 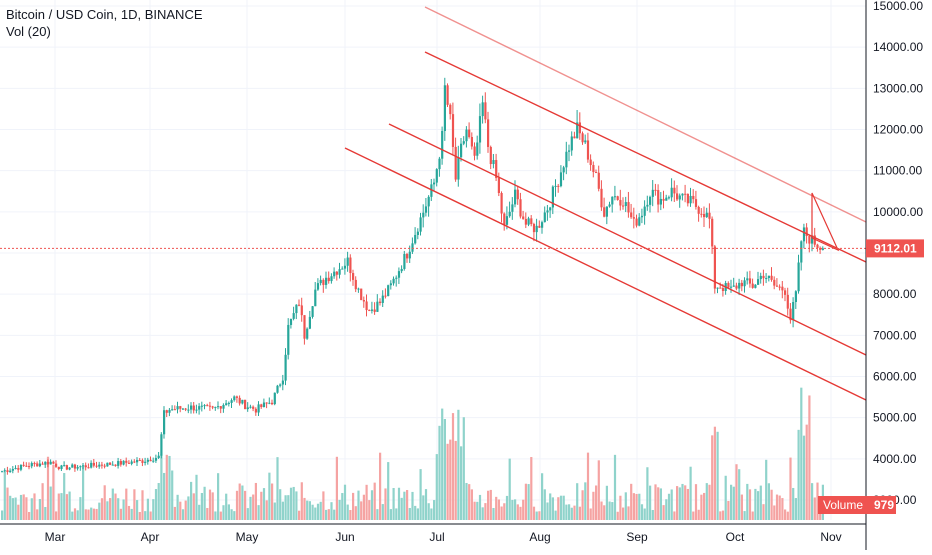 I want to click on volume-value-badge, so click(x=881, y=505).